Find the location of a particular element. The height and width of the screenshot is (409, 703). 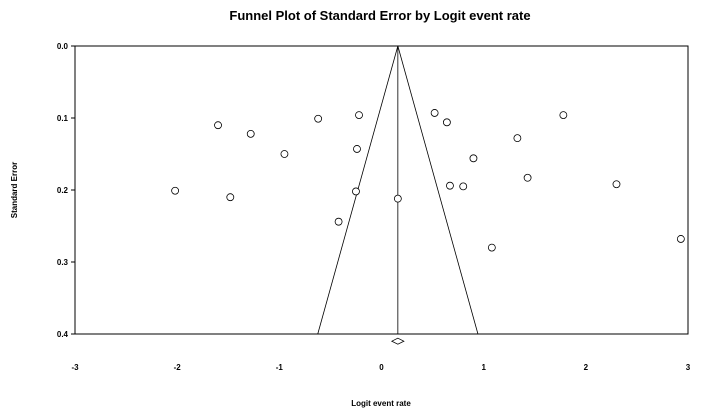

x-axis-label: Logit event rate is located at coordinates (381, 403).